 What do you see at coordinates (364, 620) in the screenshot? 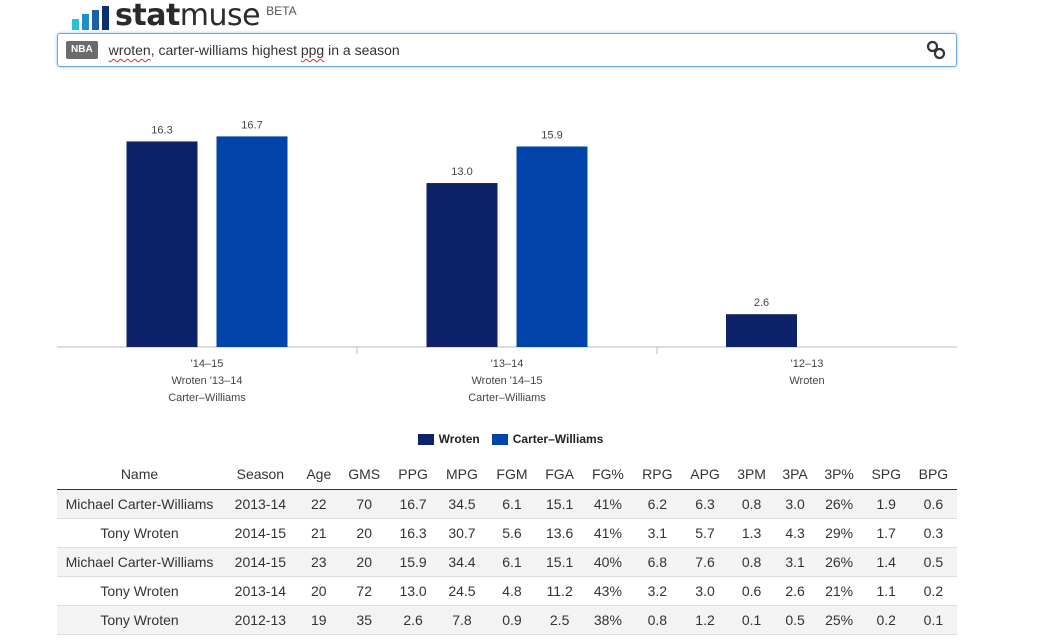
I see `table-cell: 35` at bounding box center [364, 620].